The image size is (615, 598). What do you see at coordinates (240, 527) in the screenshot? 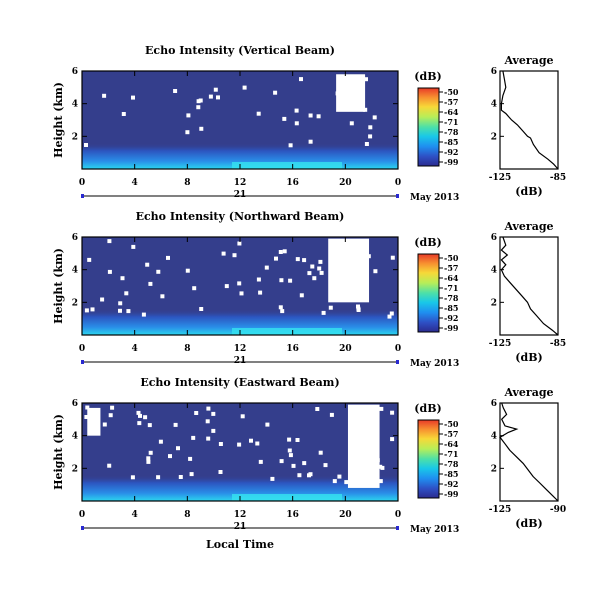
I see `day-label: 21` at bounding box center [240, 527].